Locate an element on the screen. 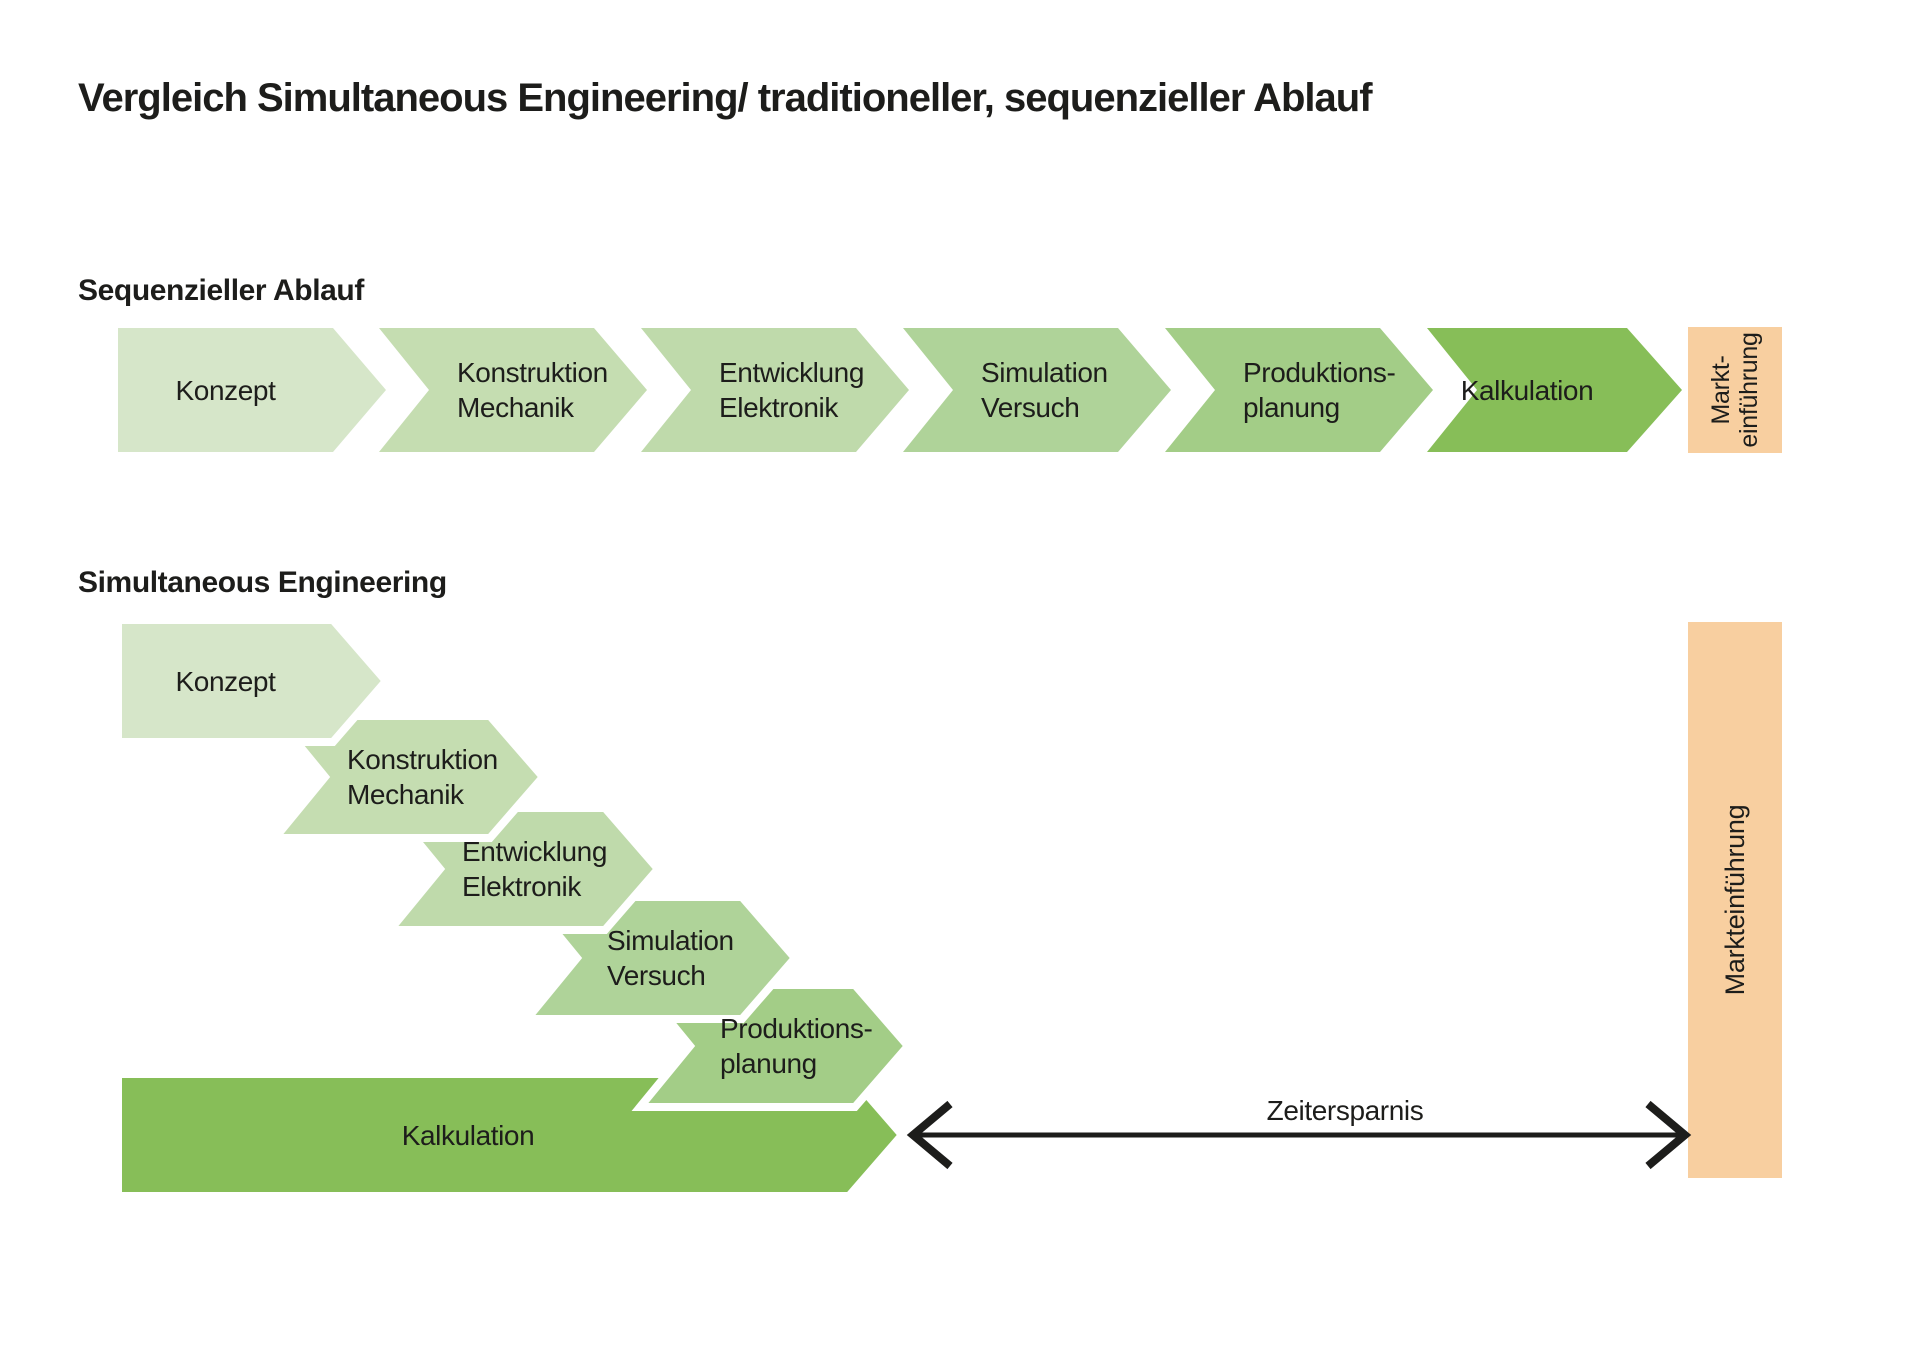  sim-label-entwicklung-line2: Elektronik is located at coordinates (521, 886).